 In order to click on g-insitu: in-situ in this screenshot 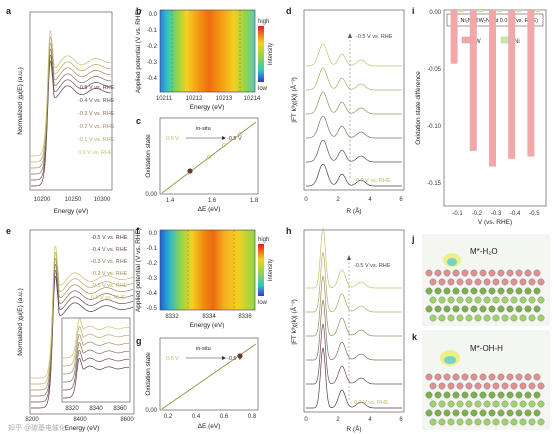, I will do `click(203, 349)`.